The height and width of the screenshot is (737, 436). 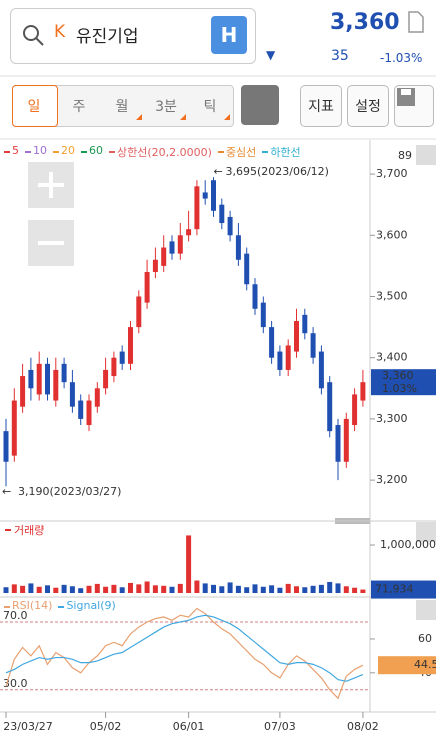 I want to click on price-tag-change: 1.03%, so click(x=399, y=388).